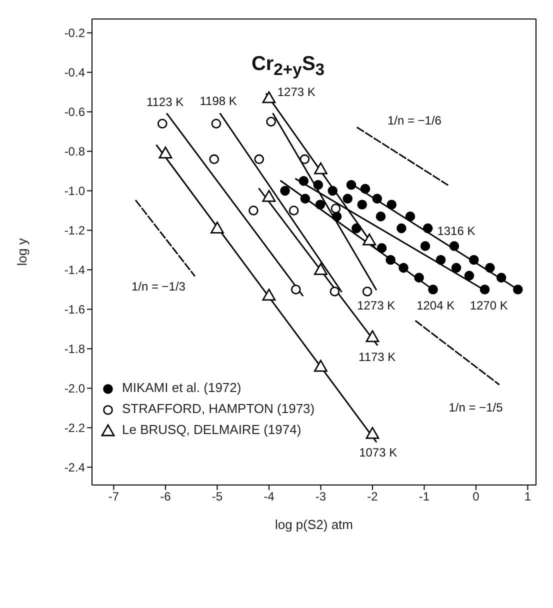  Describe the element at coordinates (75, 112) in the screenshot. I see `y-tick-label: -0.6` at that location.